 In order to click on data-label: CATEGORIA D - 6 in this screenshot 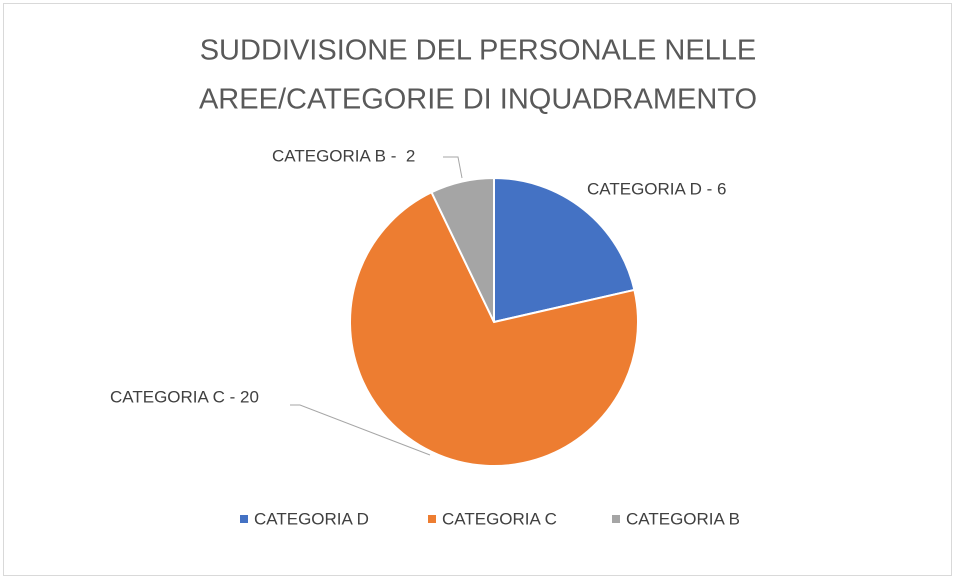, I will do `click(657, 188)`.